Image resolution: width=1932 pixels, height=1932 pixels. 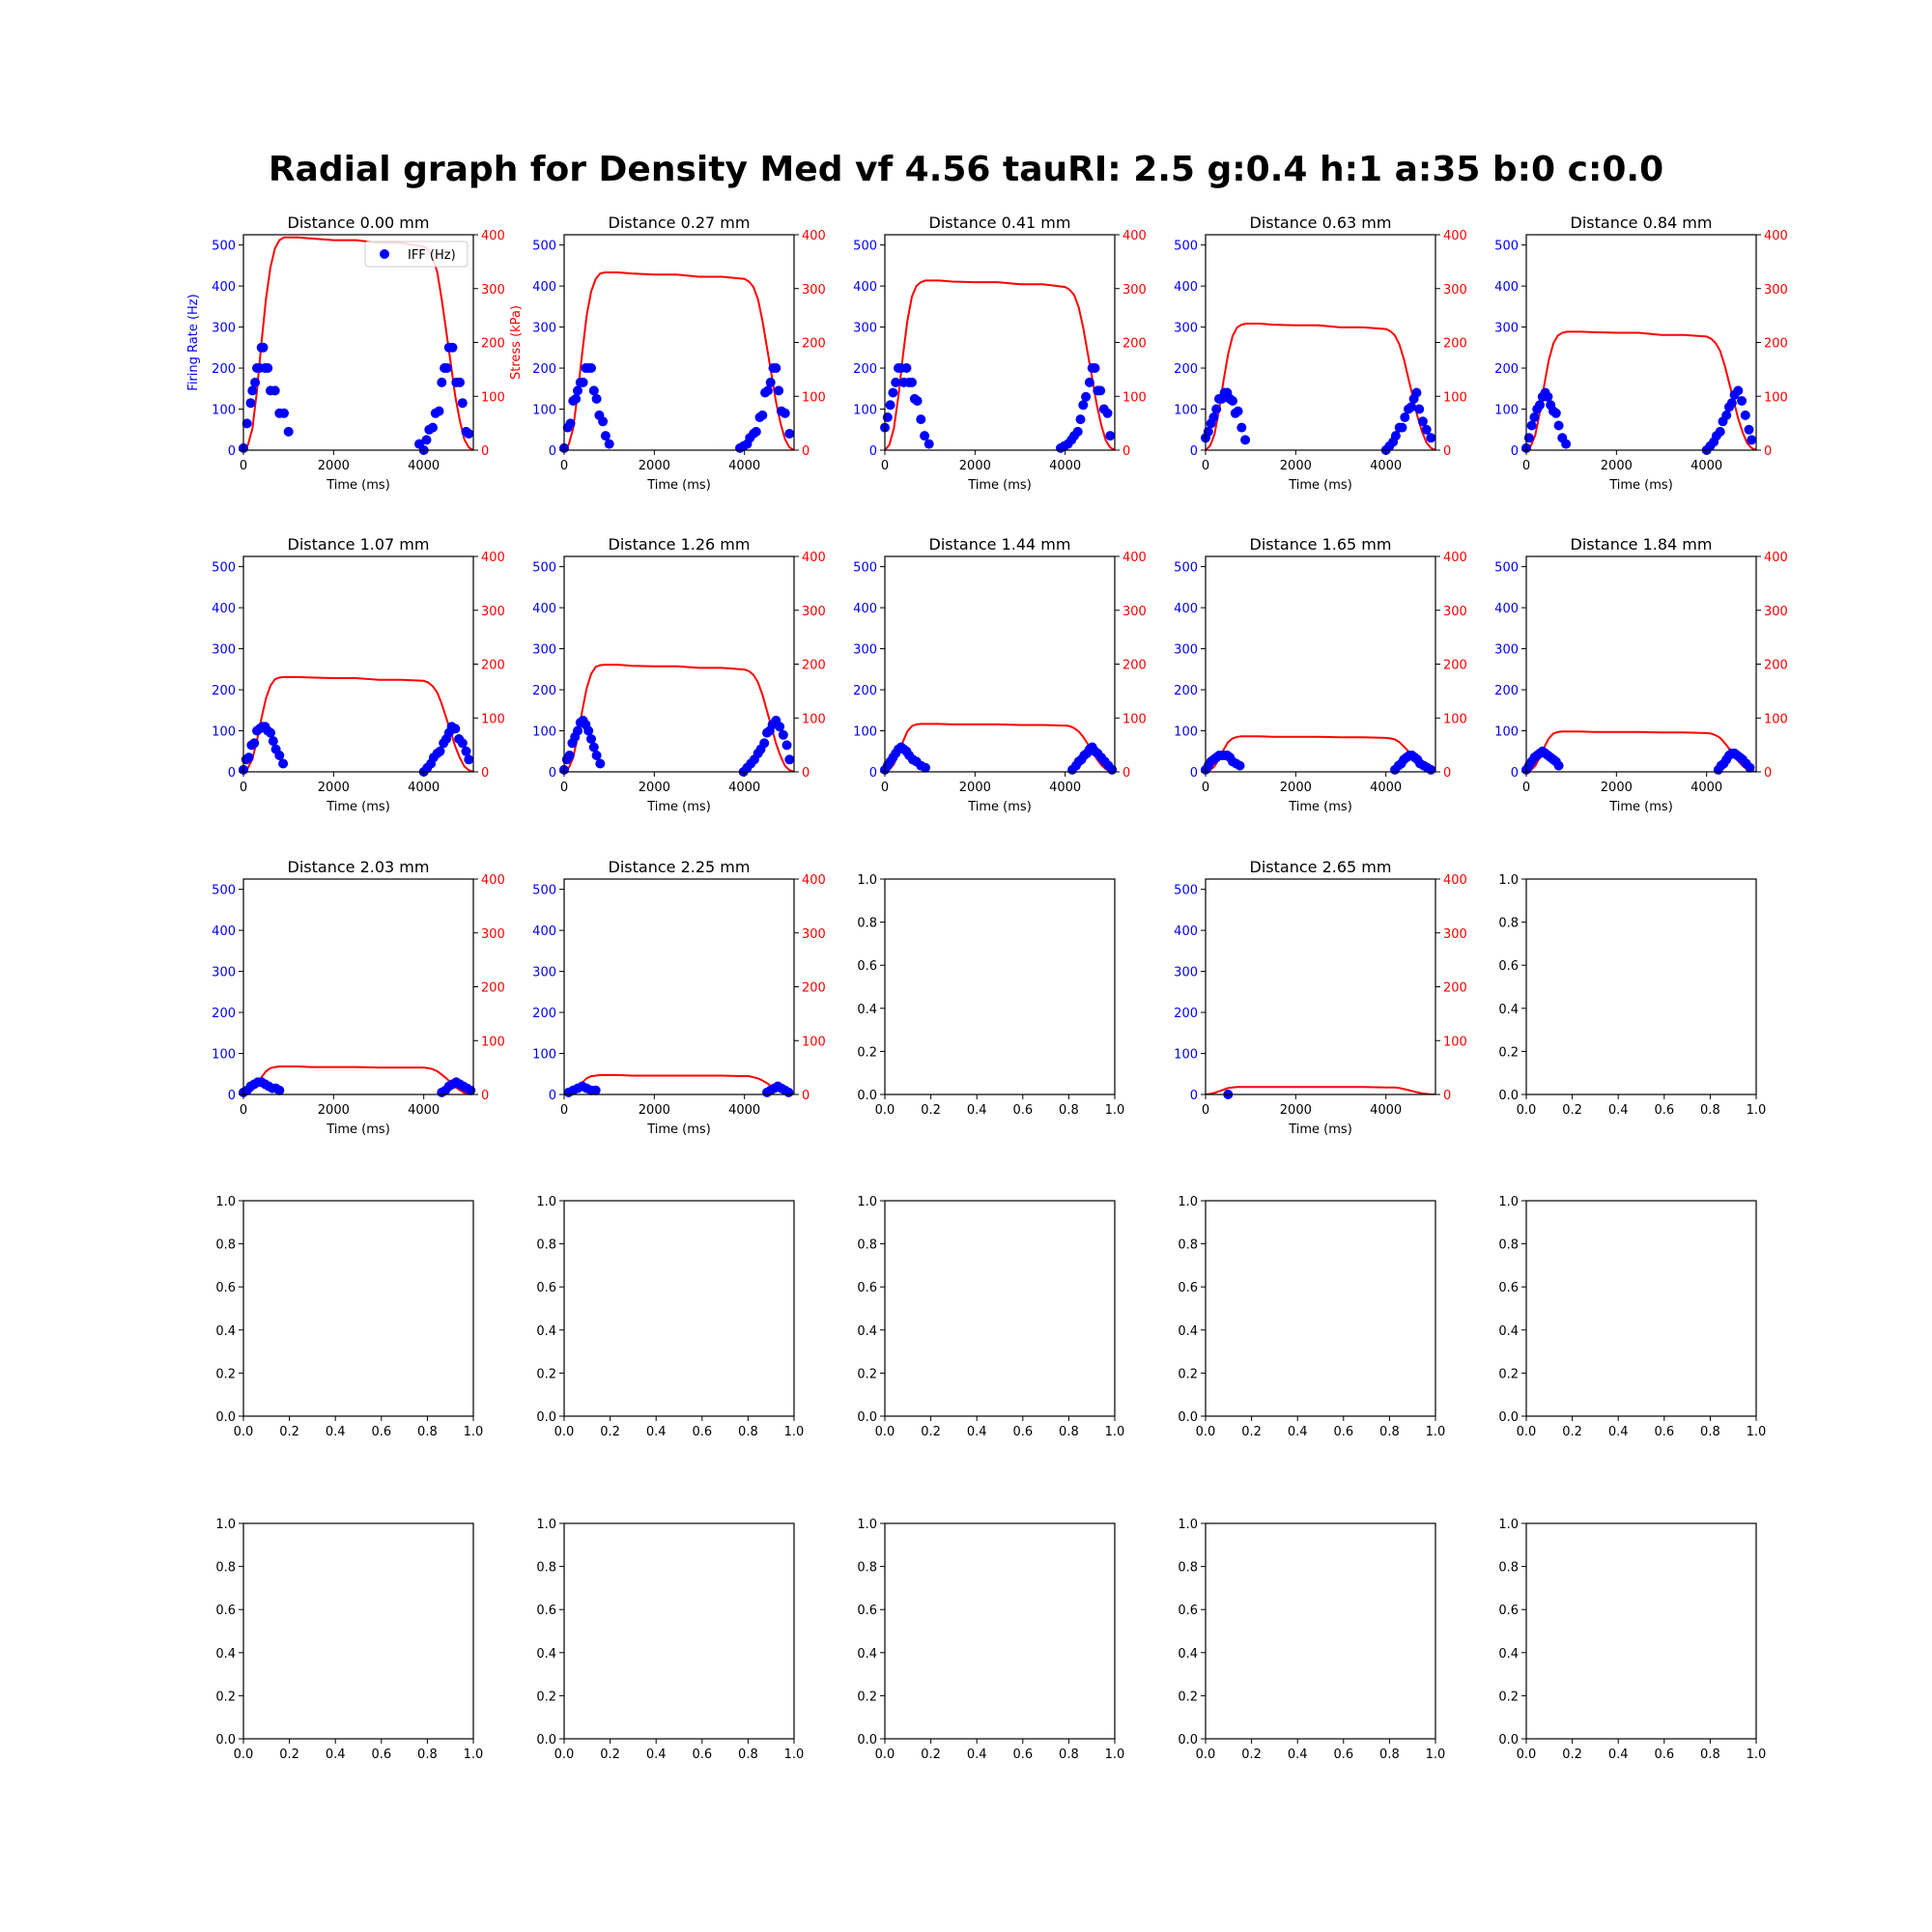 I want to click on stress-line, so click(x=1000, y=364).